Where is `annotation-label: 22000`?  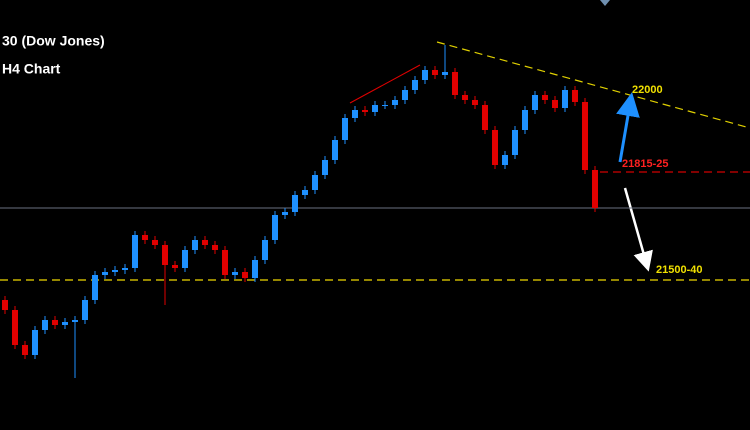 annotation-label: 22000 is located at coordinates (647, 90).